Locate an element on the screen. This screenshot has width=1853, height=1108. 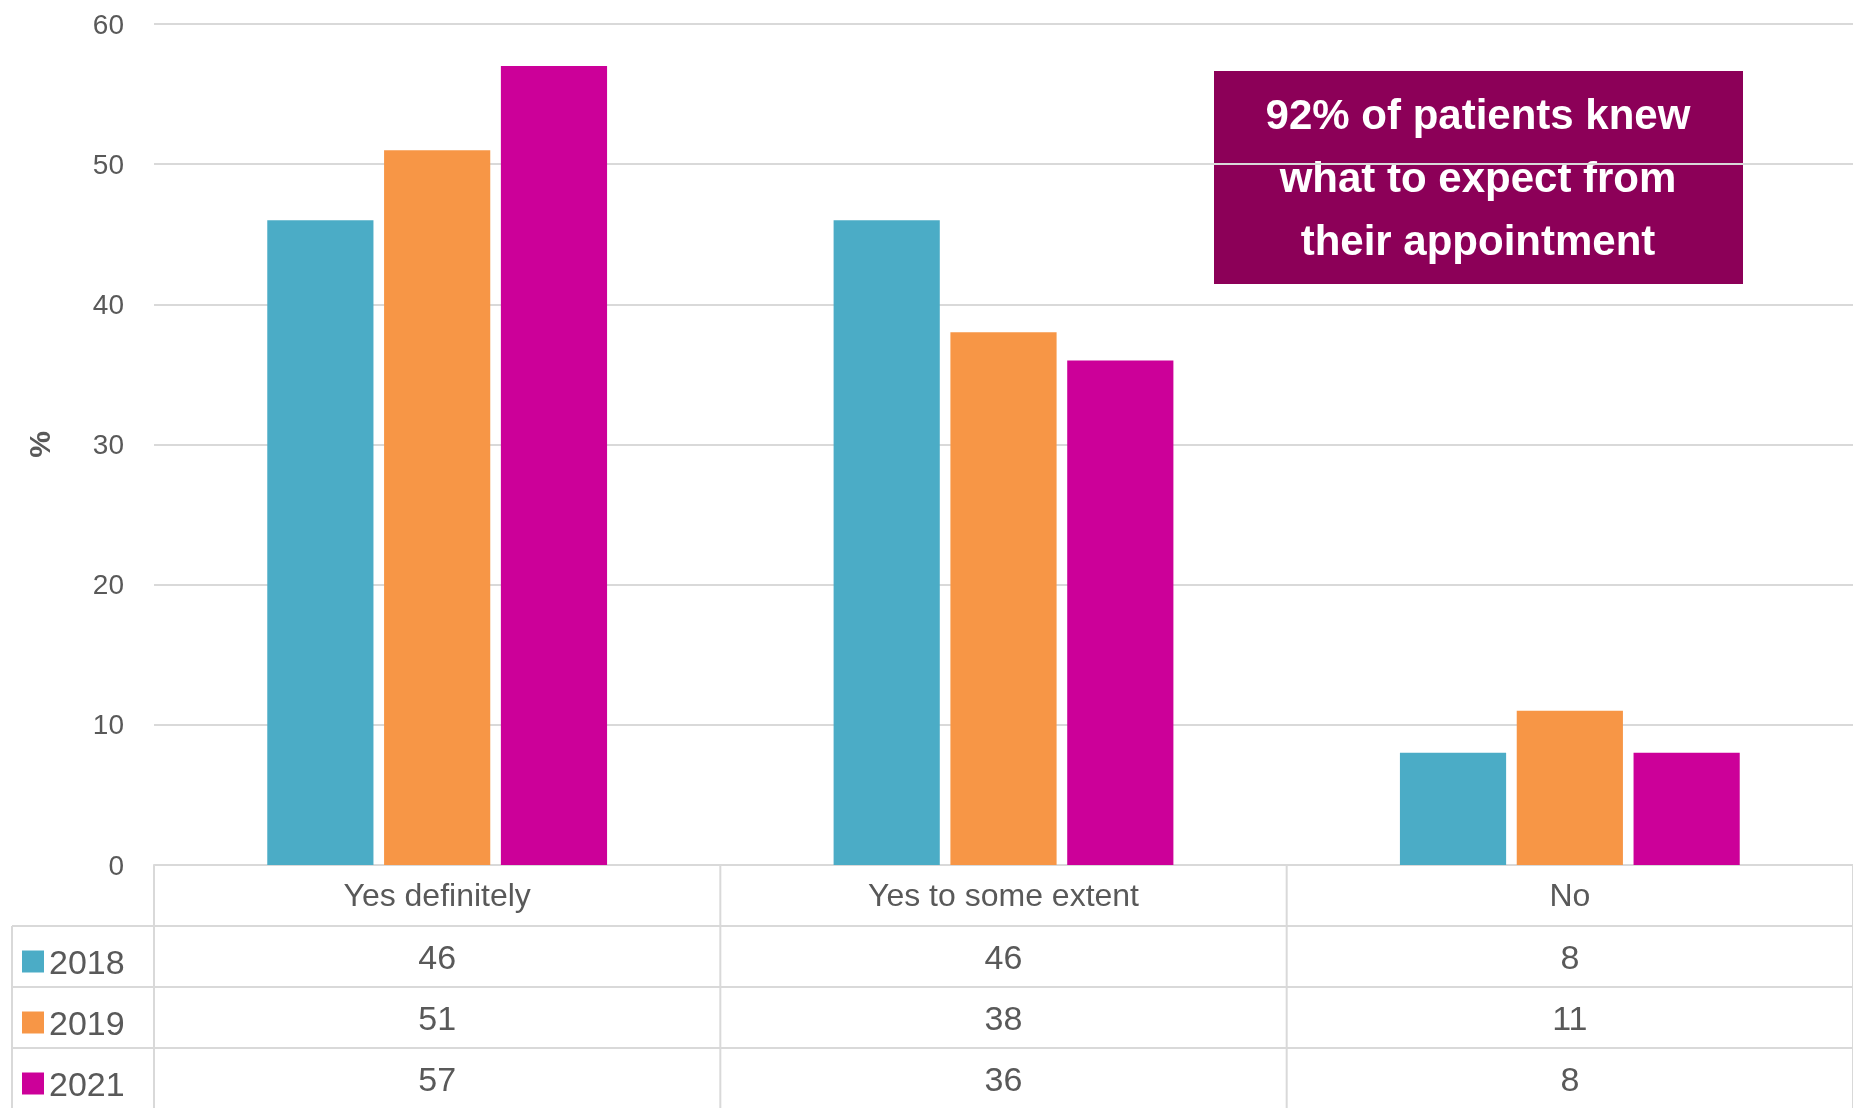
data-label: 57 is located at coordinates (437, 1078).